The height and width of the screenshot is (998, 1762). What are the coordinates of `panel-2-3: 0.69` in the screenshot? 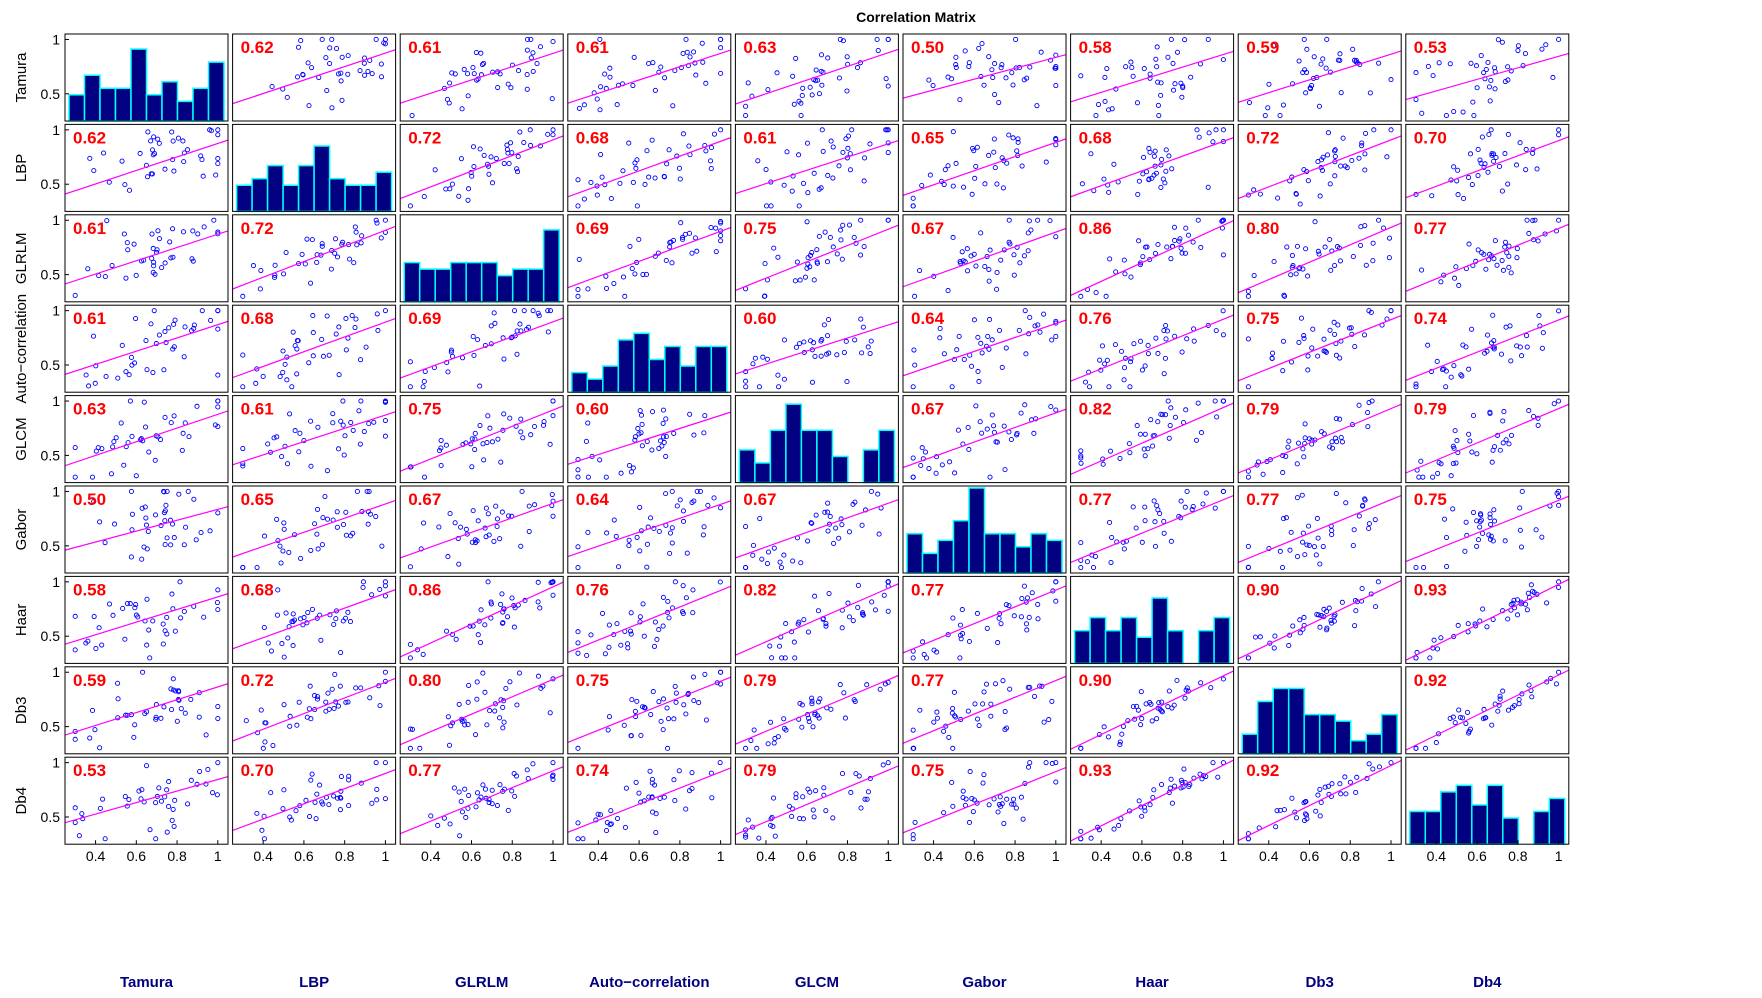 It's located at (649, 258).